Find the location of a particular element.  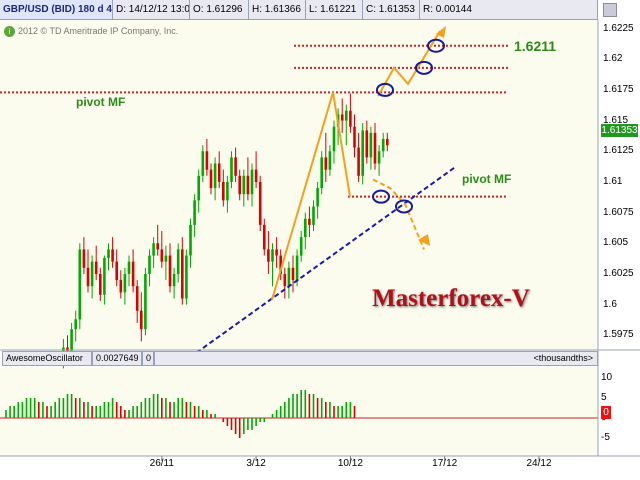

oscillator-bars is located at coordinates (299, 414).